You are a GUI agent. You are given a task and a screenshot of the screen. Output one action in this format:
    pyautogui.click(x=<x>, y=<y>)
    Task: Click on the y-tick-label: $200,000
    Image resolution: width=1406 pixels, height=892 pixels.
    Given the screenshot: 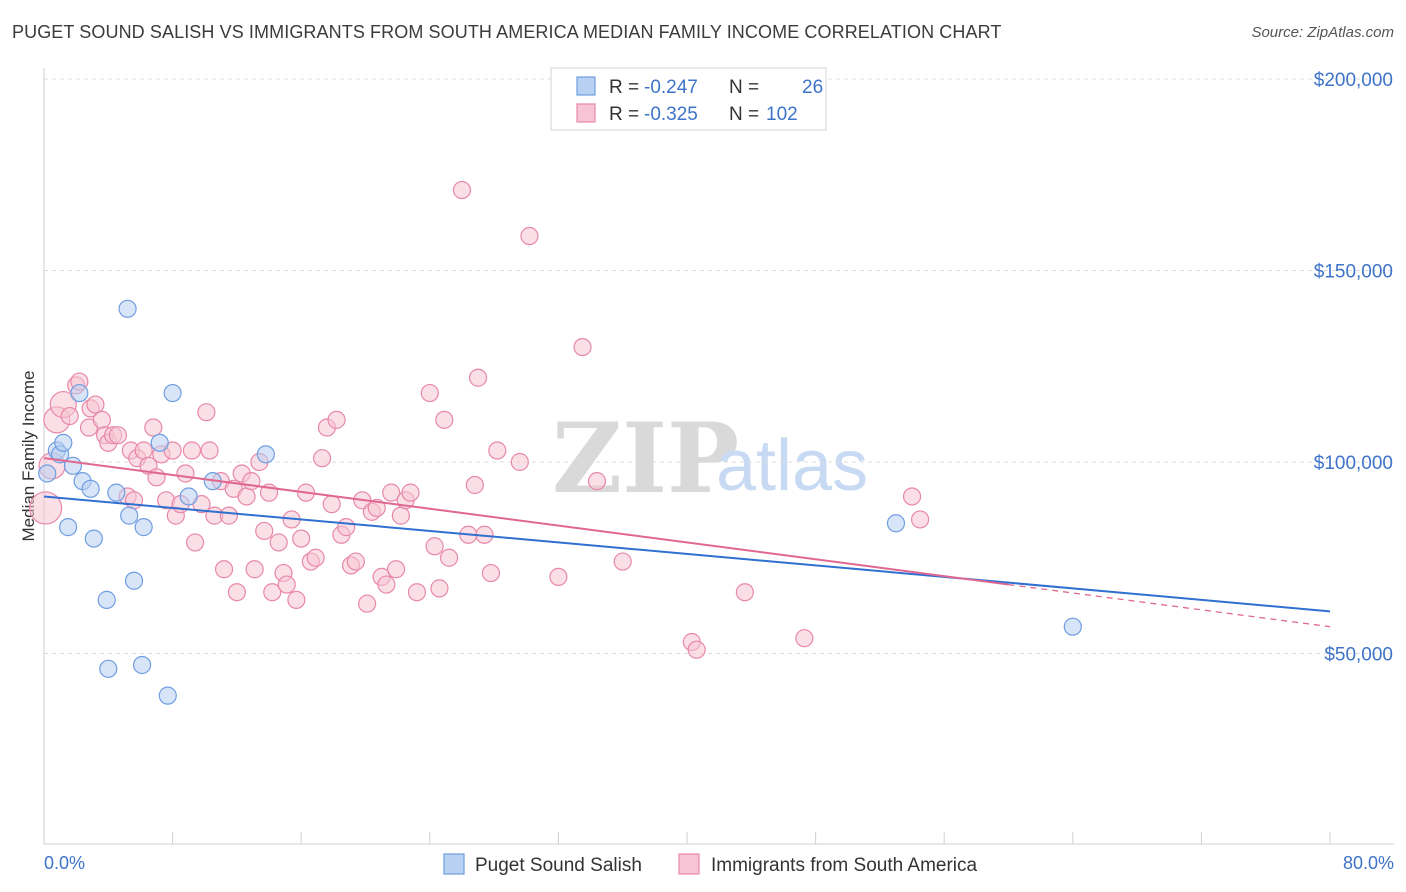 What is the action you would take?
    pyautogui.click(x=1353, y=80)
    